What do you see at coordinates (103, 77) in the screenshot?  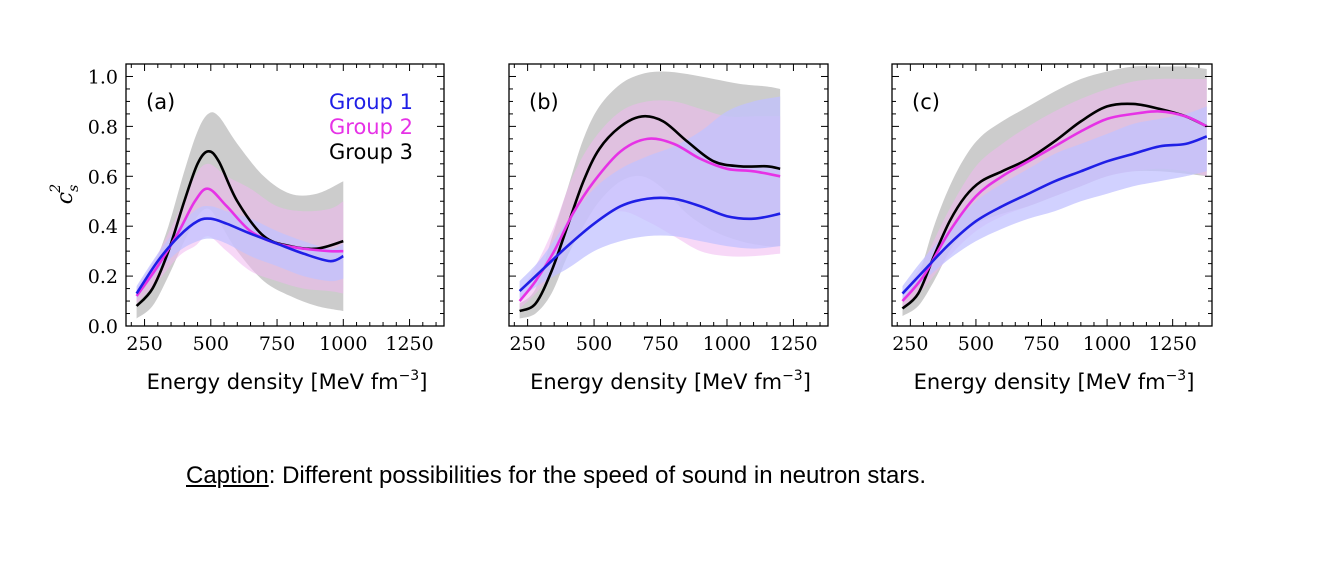 I see `y-tick-label: 1.0` at bounding box center [103, 77].